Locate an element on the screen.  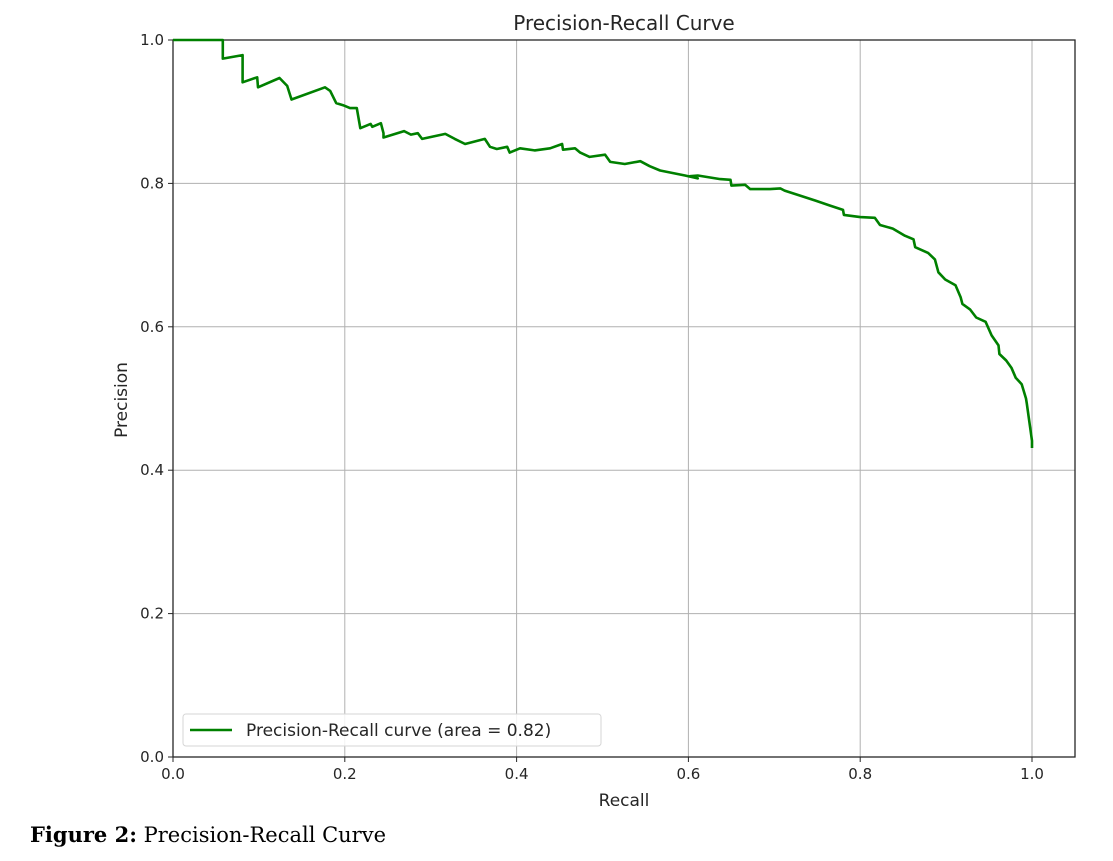
figure-caption: Figure 2: Precision-Recall Curve is located at coordinates (208, 834).